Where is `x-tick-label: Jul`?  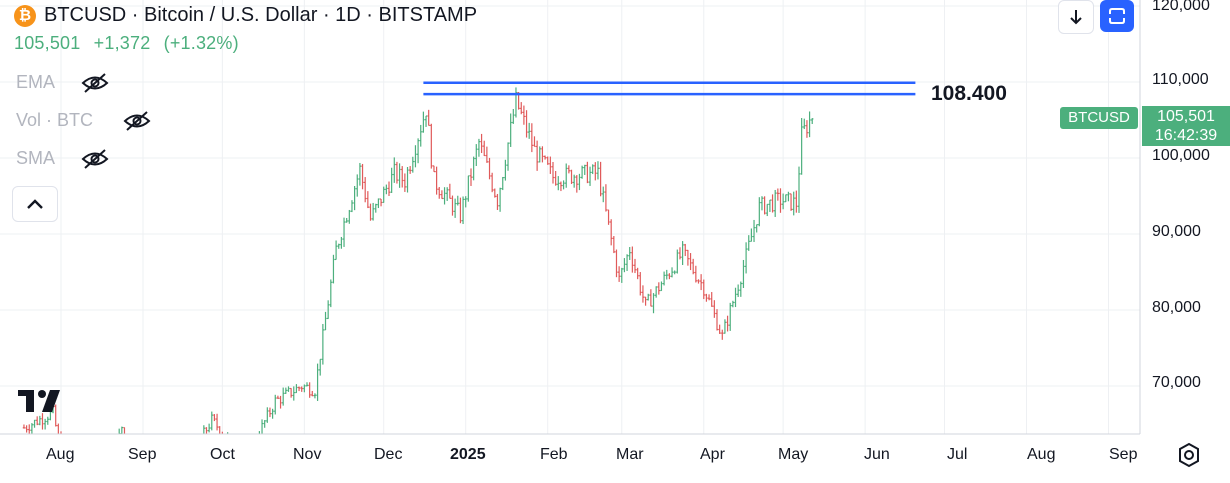 x-tick-label: Jul is located at coordinates (957, 454).